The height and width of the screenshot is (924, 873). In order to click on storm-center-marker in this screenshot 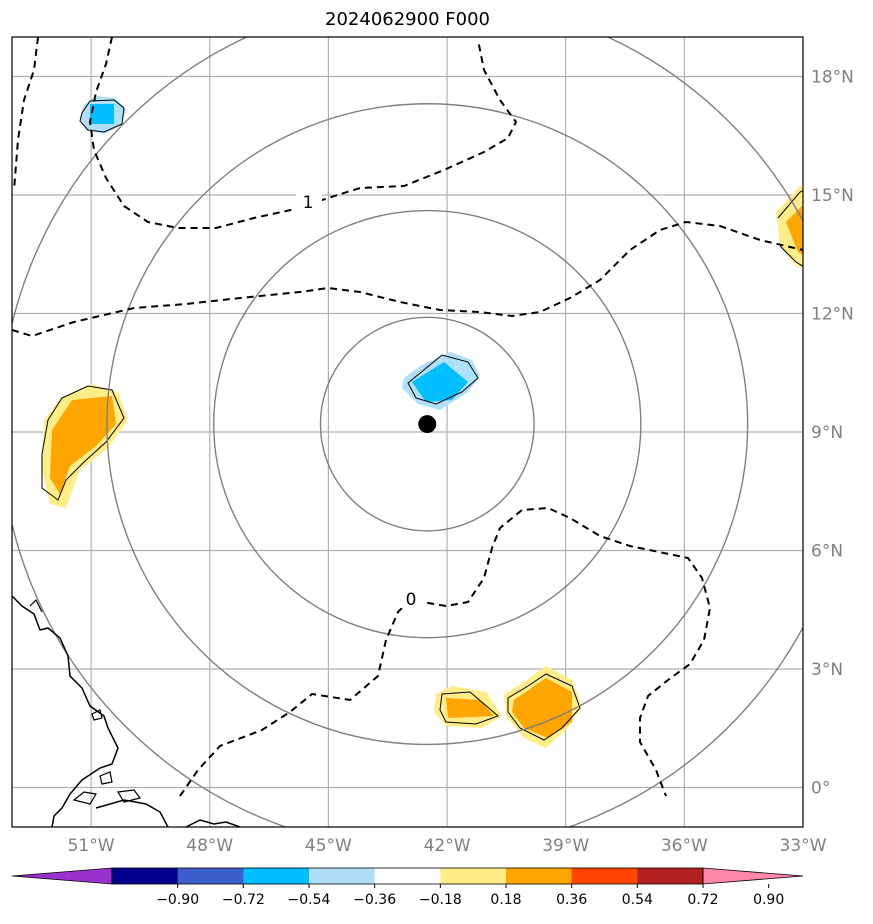, I will do `click(427, 424)`.